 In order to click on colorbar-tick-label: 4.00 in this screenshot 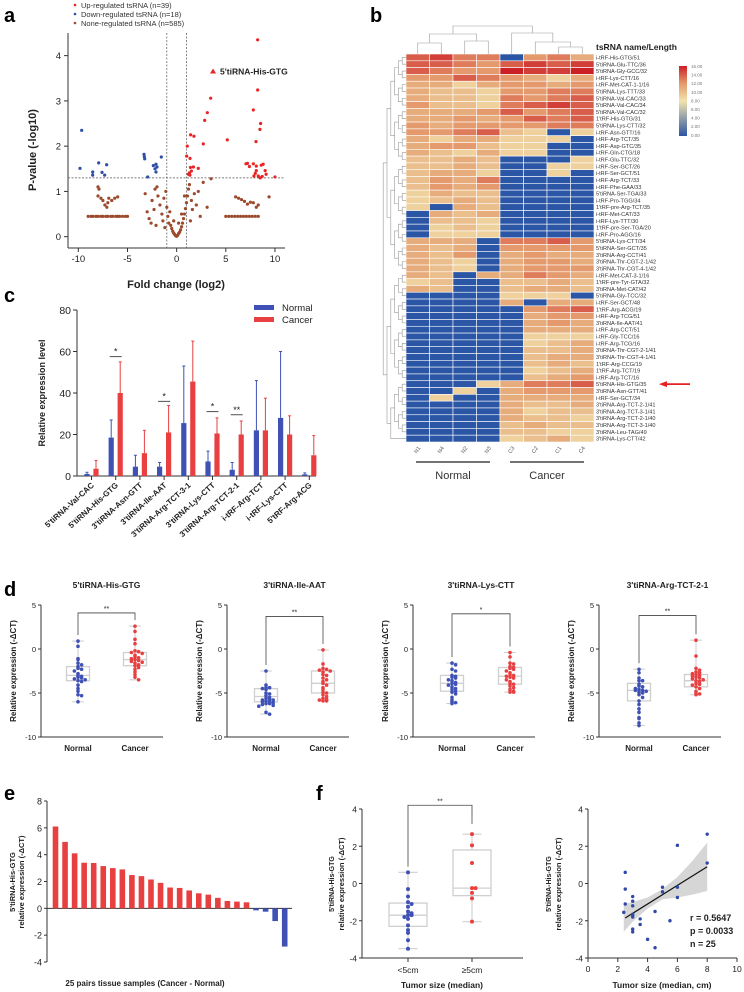, I will do `click(695, 118)`.